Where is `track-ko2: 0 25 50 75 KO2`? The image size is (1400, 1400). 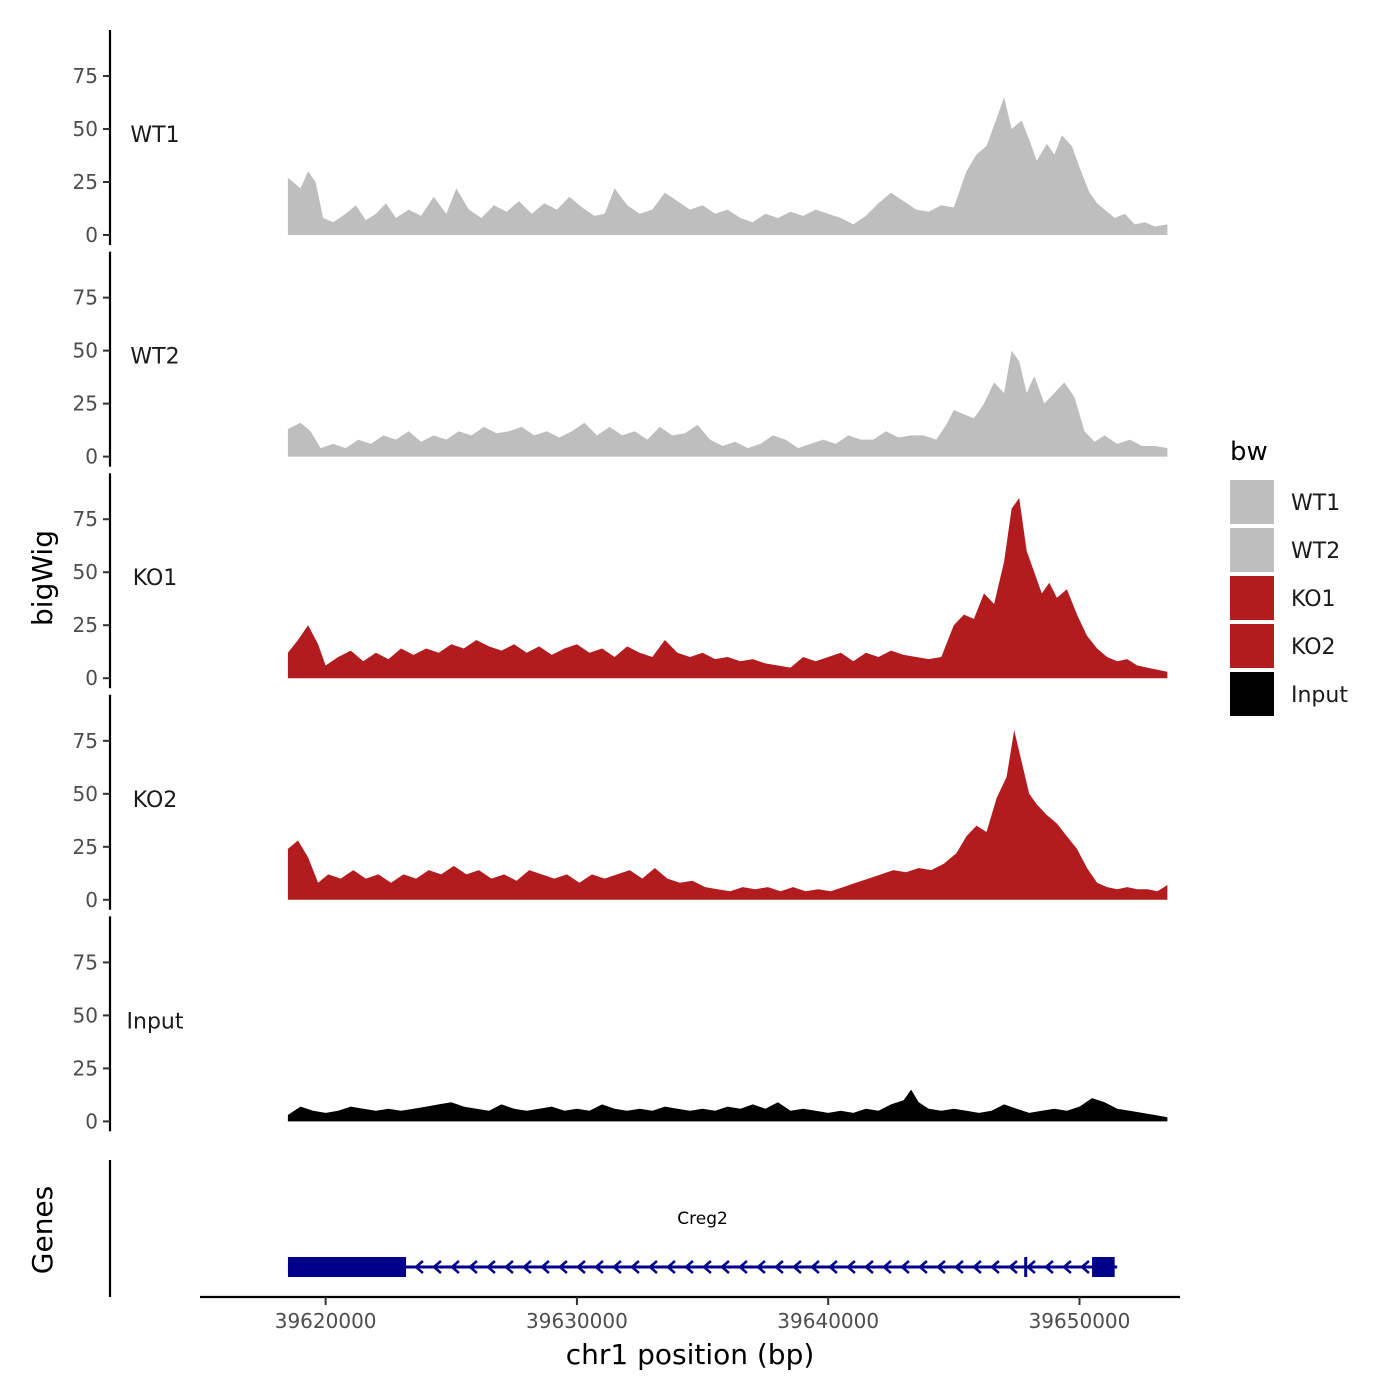 track-ko2: 0 25 50 75 KO2 is located at coordinates (620, 803).